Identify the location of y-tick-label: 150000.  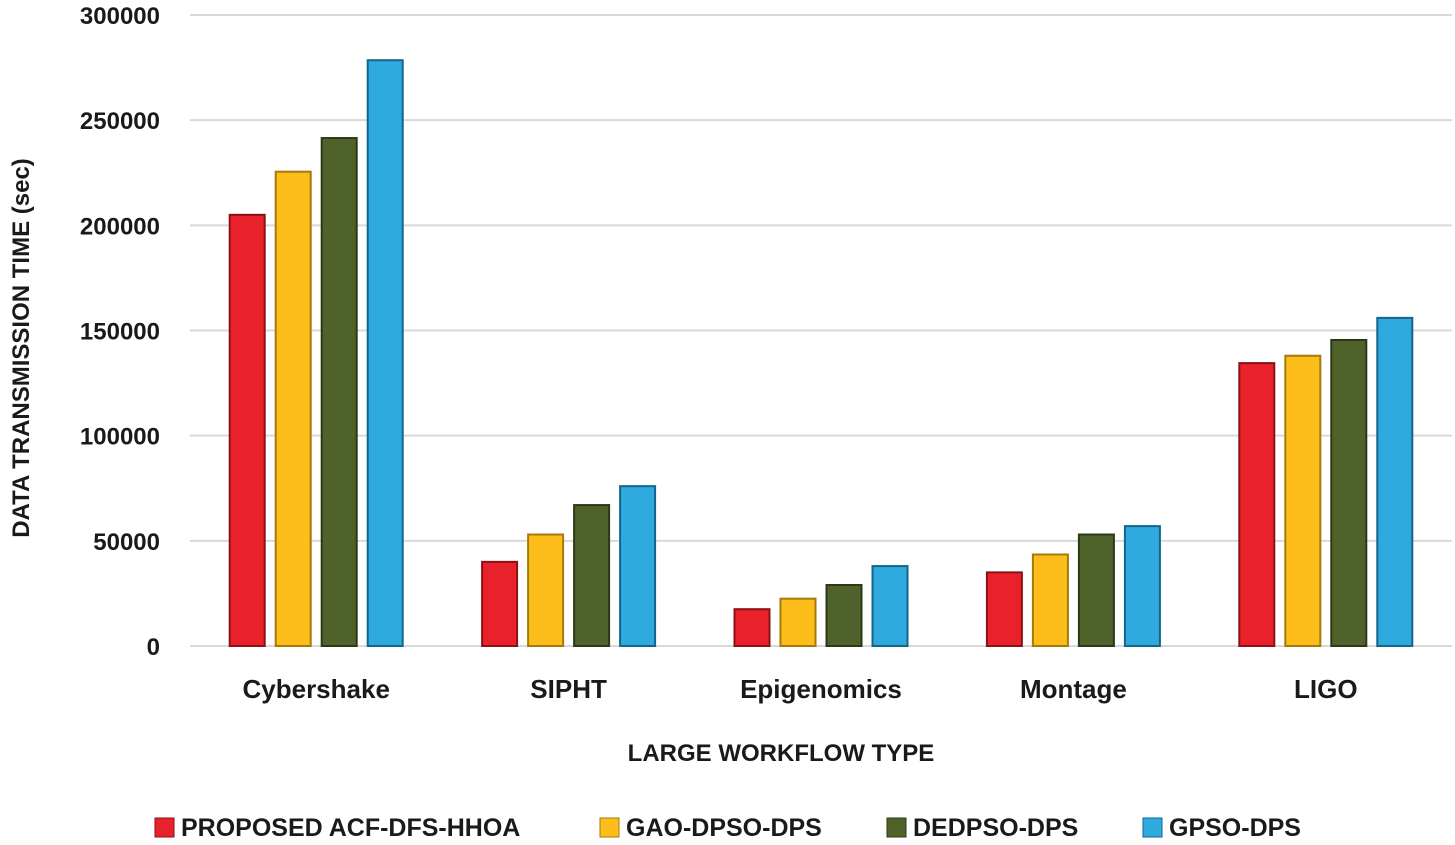
(120, 332).